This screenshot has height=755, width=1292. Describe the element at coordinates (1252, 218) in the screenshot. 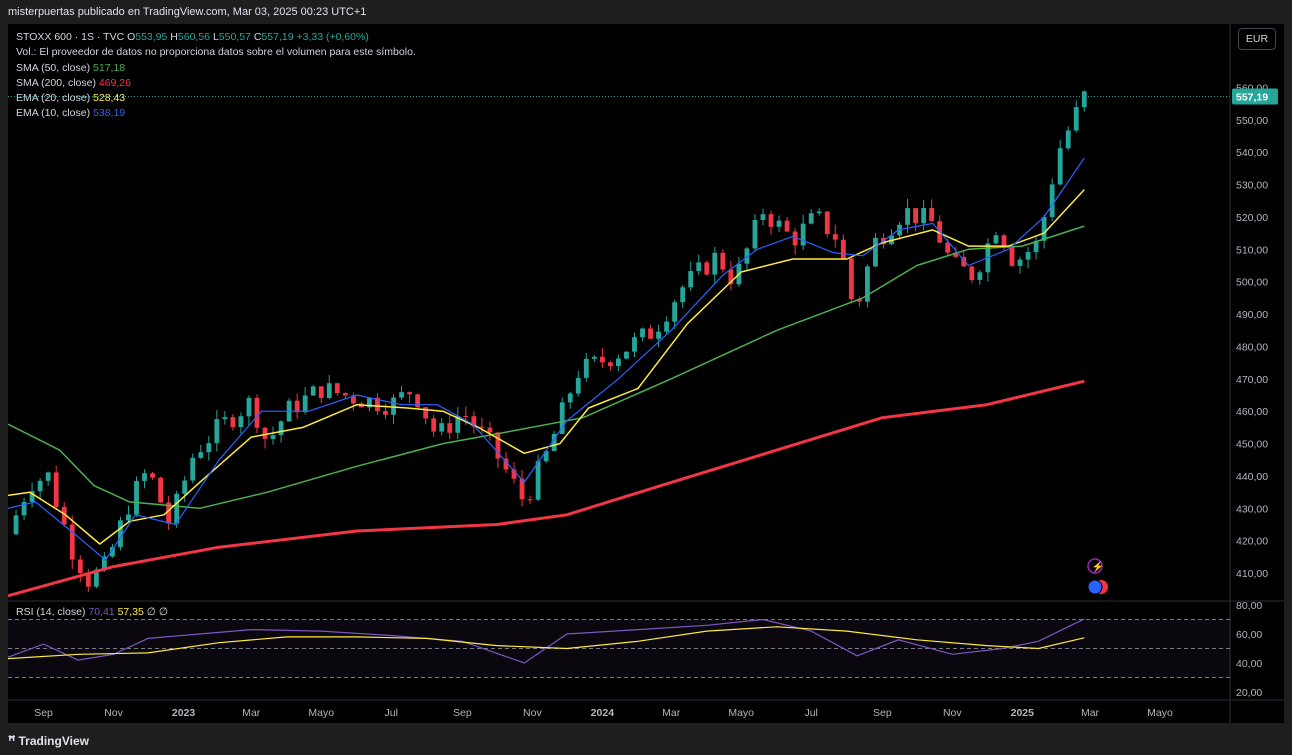

I see `price-tick-label: 520,00` at that location.